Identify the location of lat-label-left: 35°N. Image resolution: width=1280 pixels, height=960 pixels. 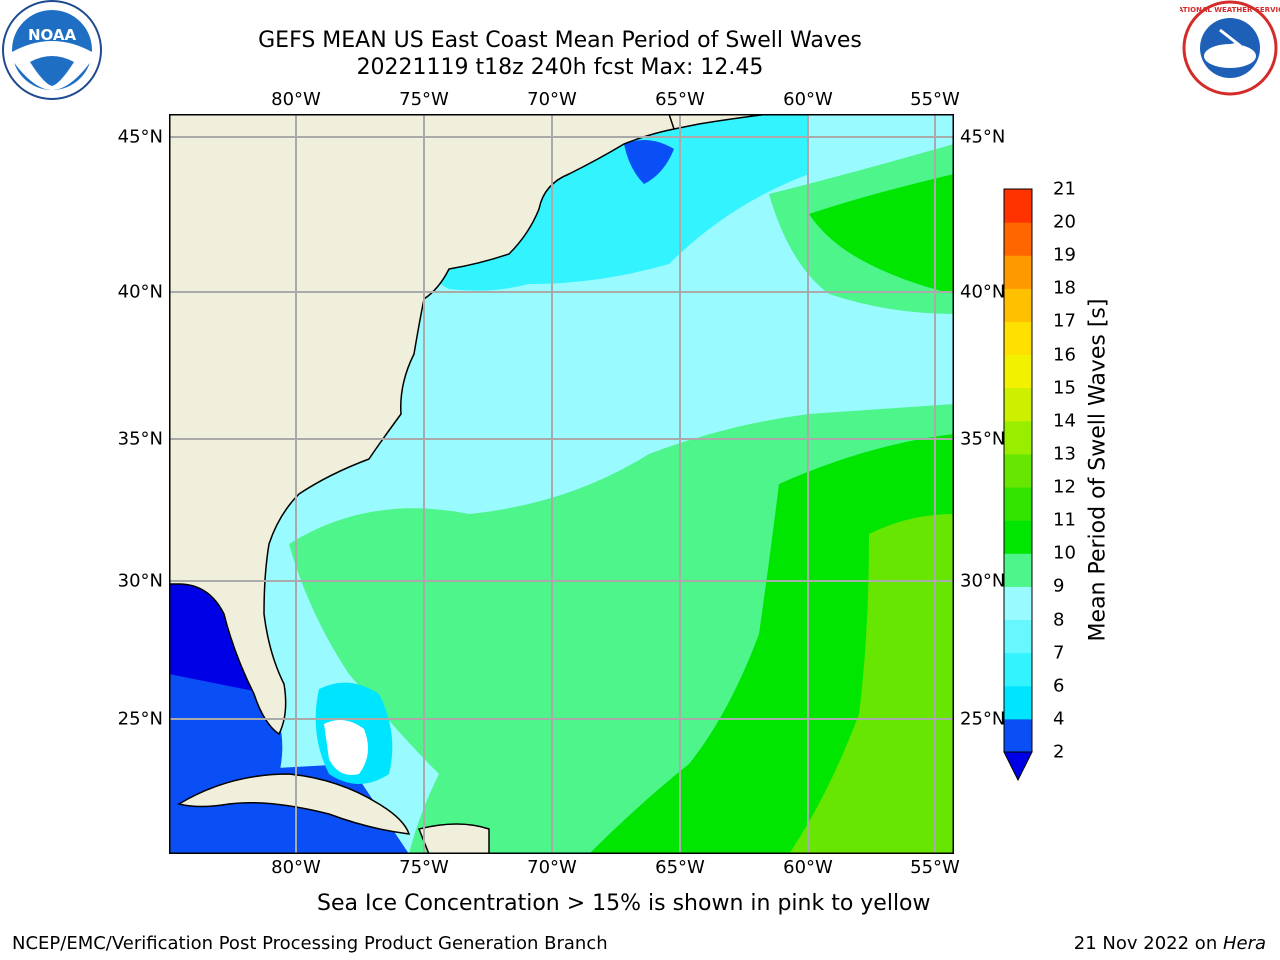
(140, 439).